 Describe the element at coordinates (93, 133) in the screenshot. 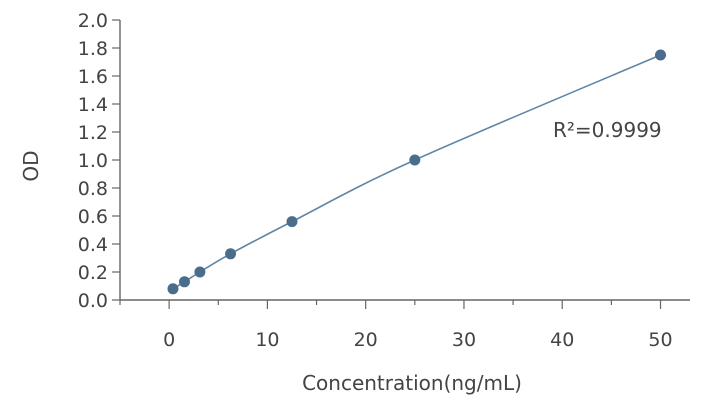

I see `y-tick-label: 1.2` at that location.